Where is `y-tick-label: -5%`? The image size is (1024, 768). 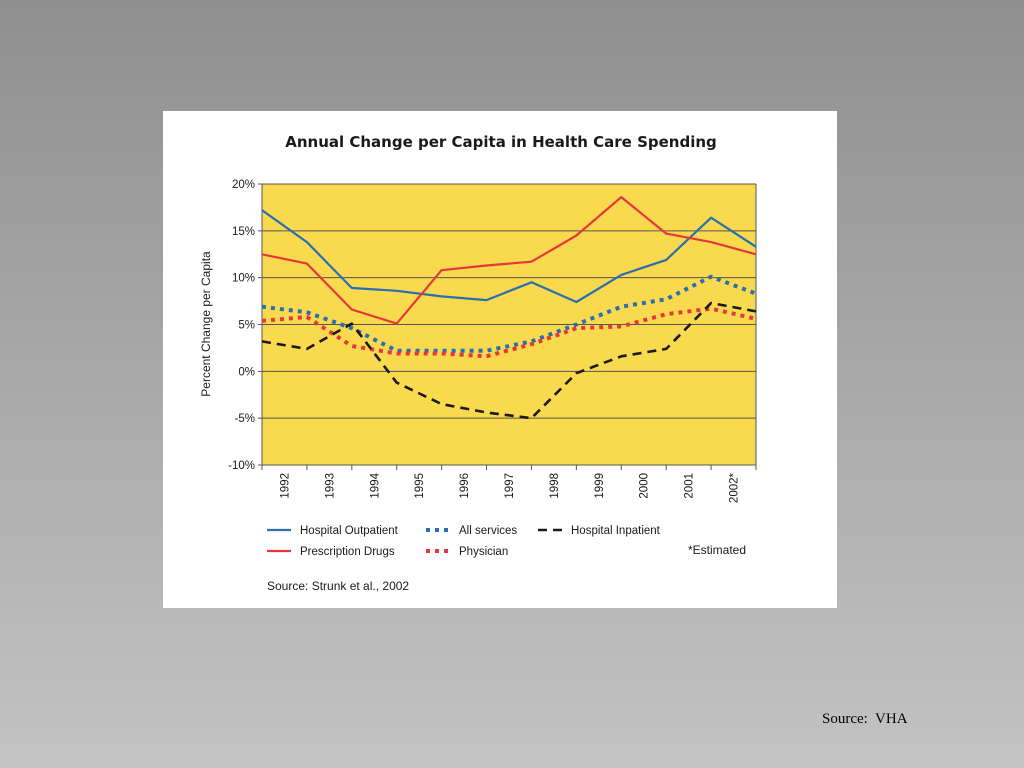
y-tick-label: -5% is located at coordinates (245, 419).